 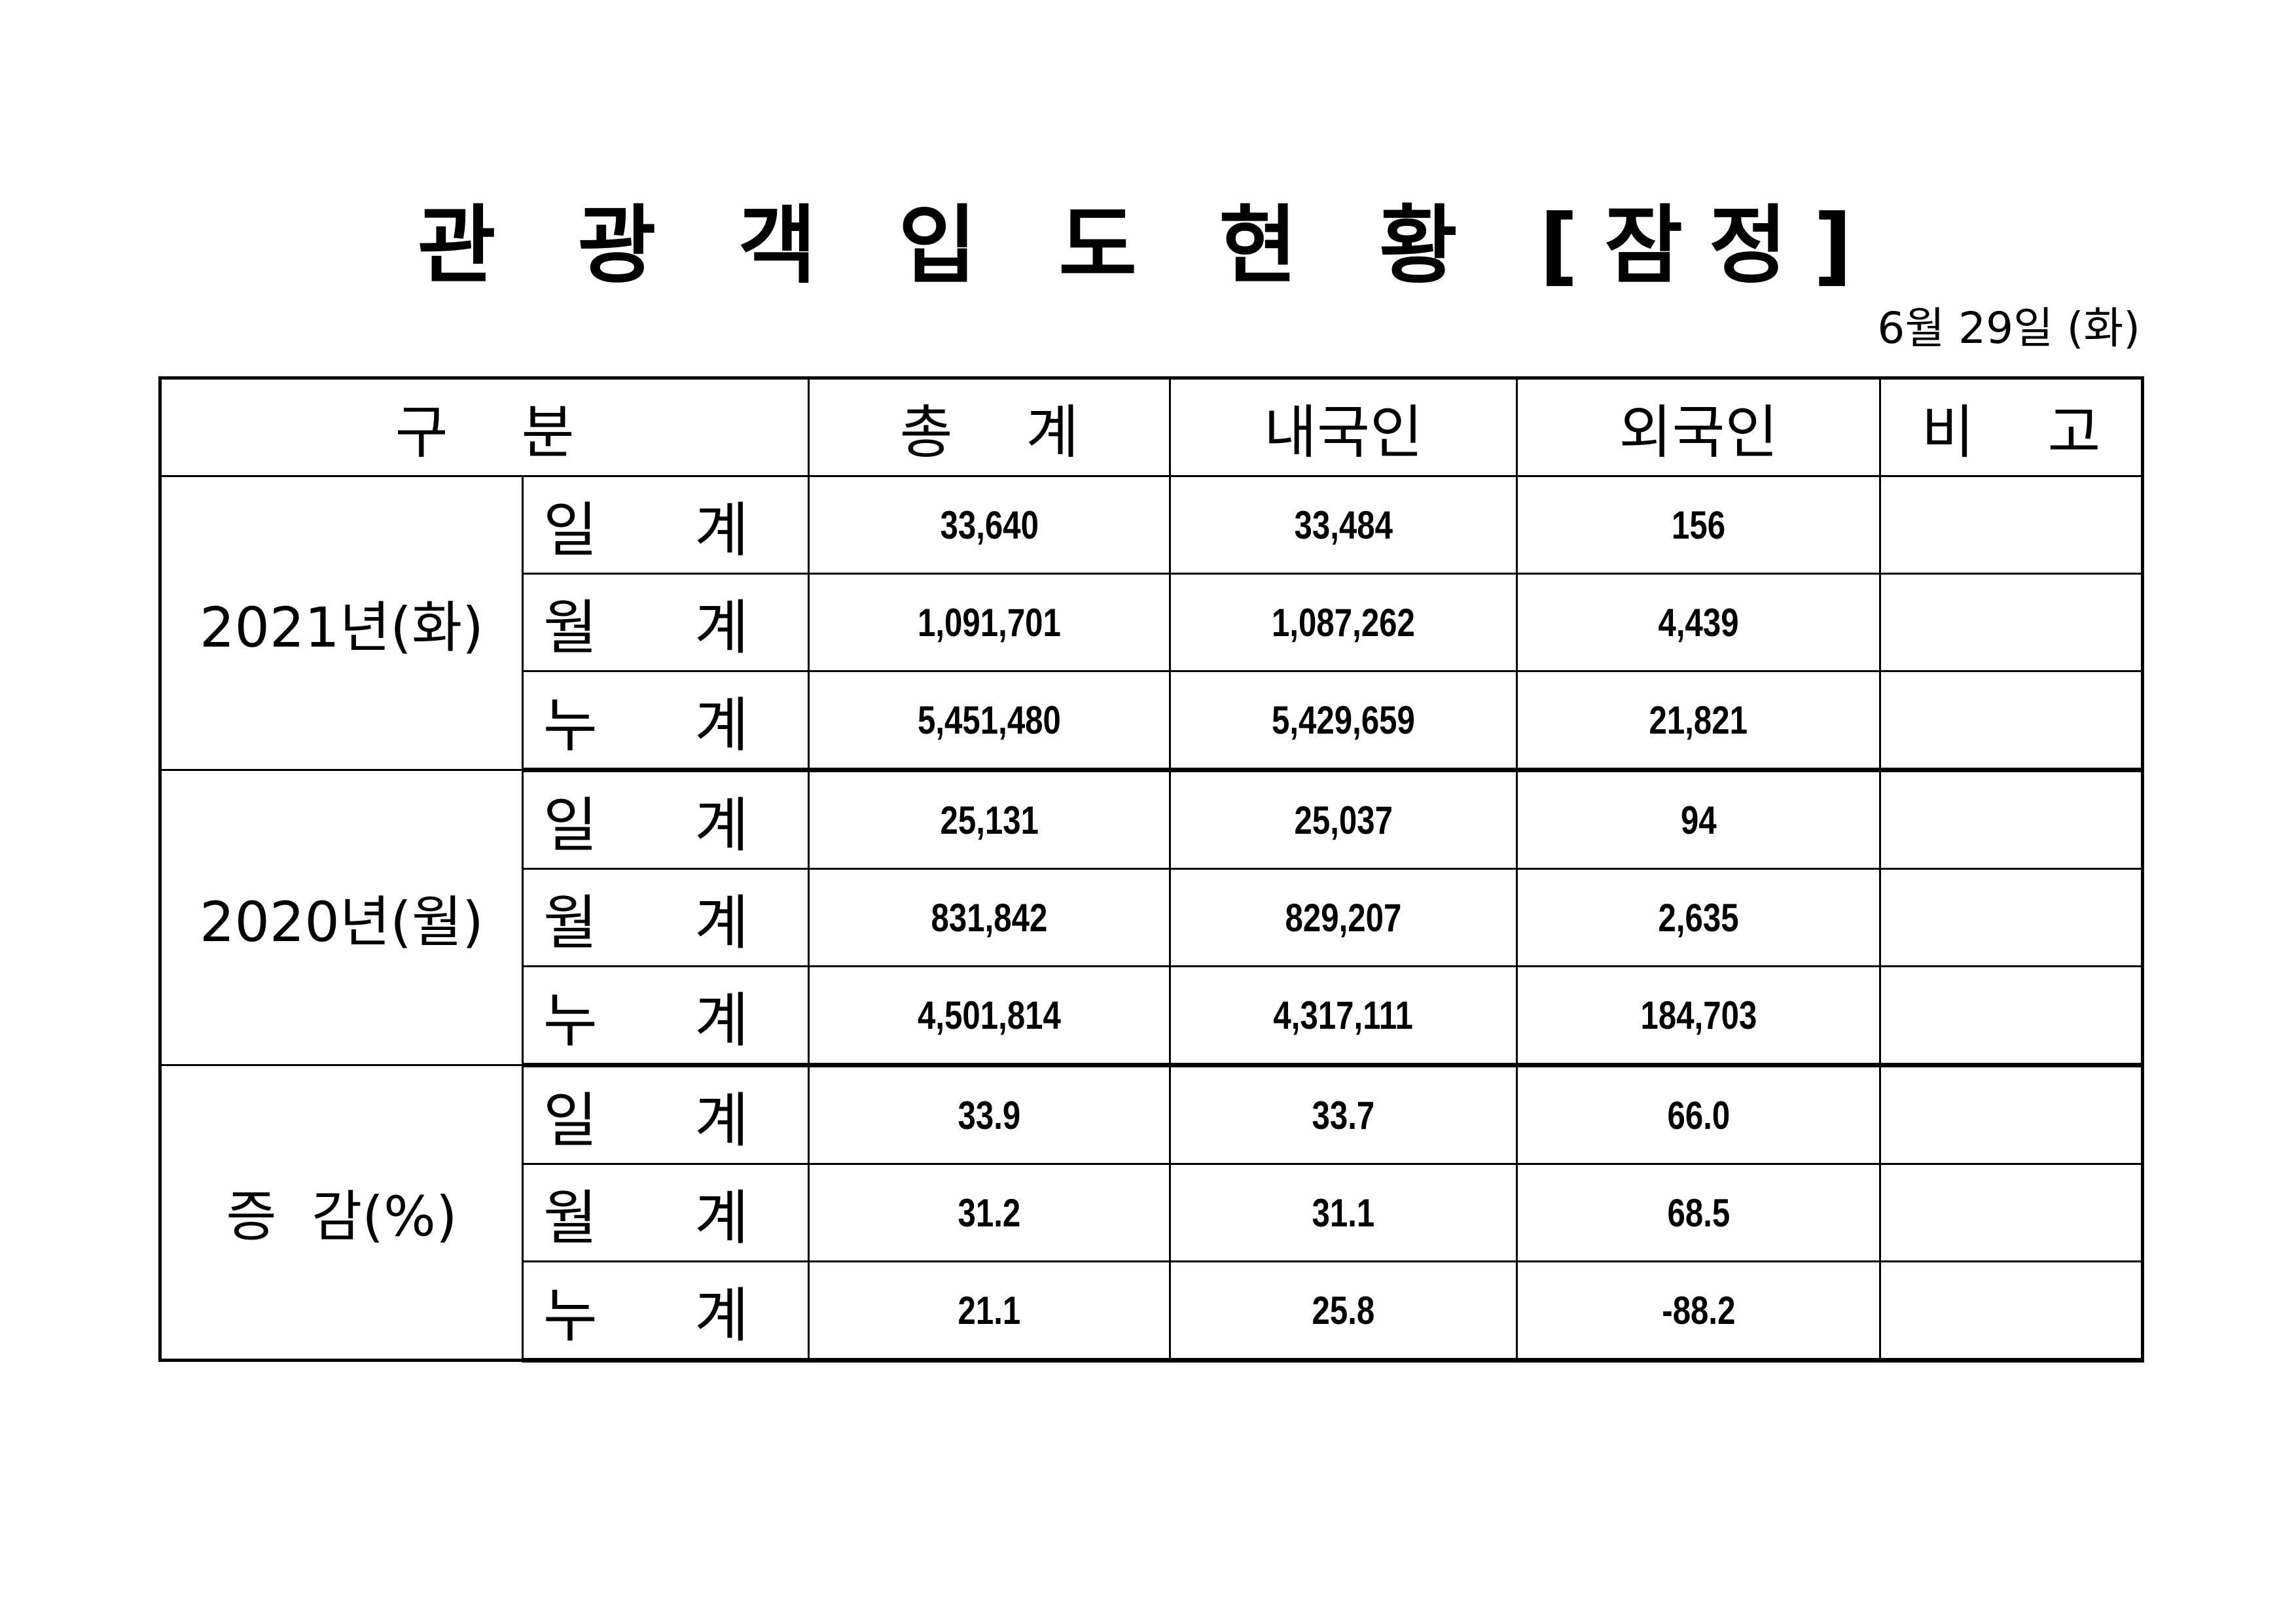 I want to click on header-foreign: 외국인, so click(x=1698, y=427).